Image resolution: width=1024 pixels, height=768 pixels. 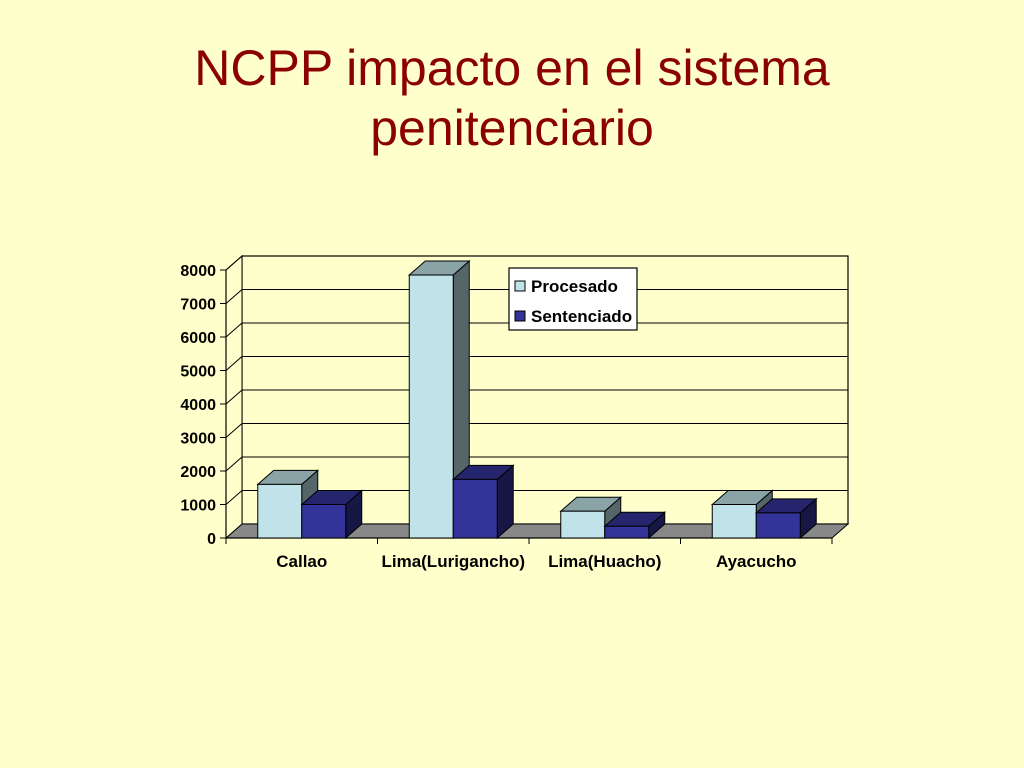 I want to click on x-category-label: Lima(Huacho), so click(x=604, y=561).